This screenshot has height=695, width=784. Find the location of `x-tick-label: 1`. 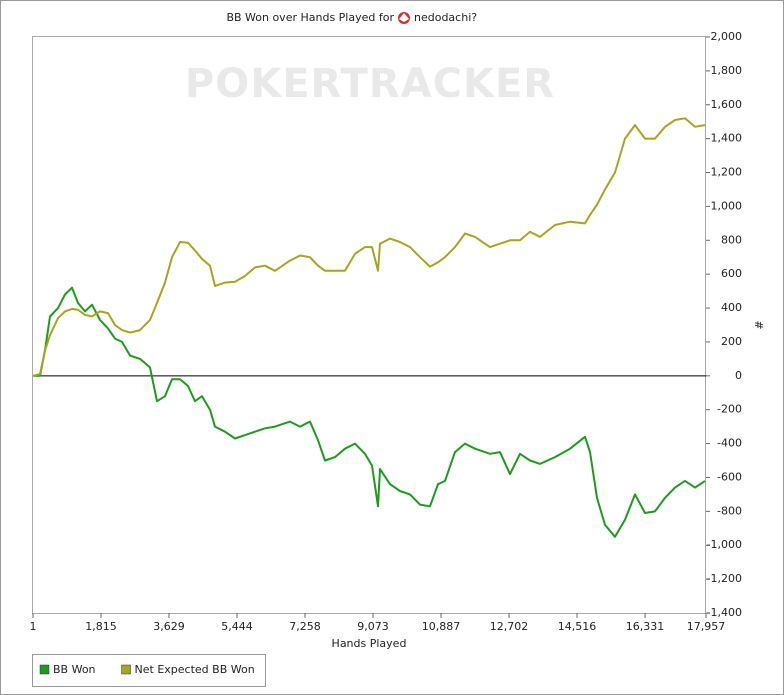

x-tick-label: 1 is located at coordinates (33, 626).